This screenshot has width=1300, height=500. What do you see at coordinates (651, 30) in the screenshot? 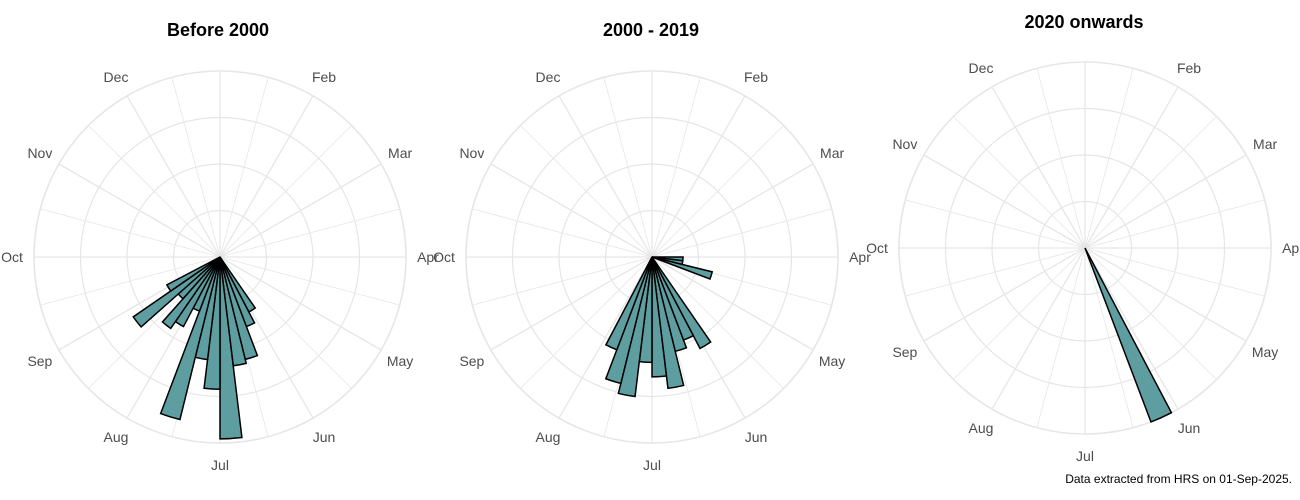
I see `panel-title-2000-2019: 2000 - 2019` at bounding box center [651, 30].